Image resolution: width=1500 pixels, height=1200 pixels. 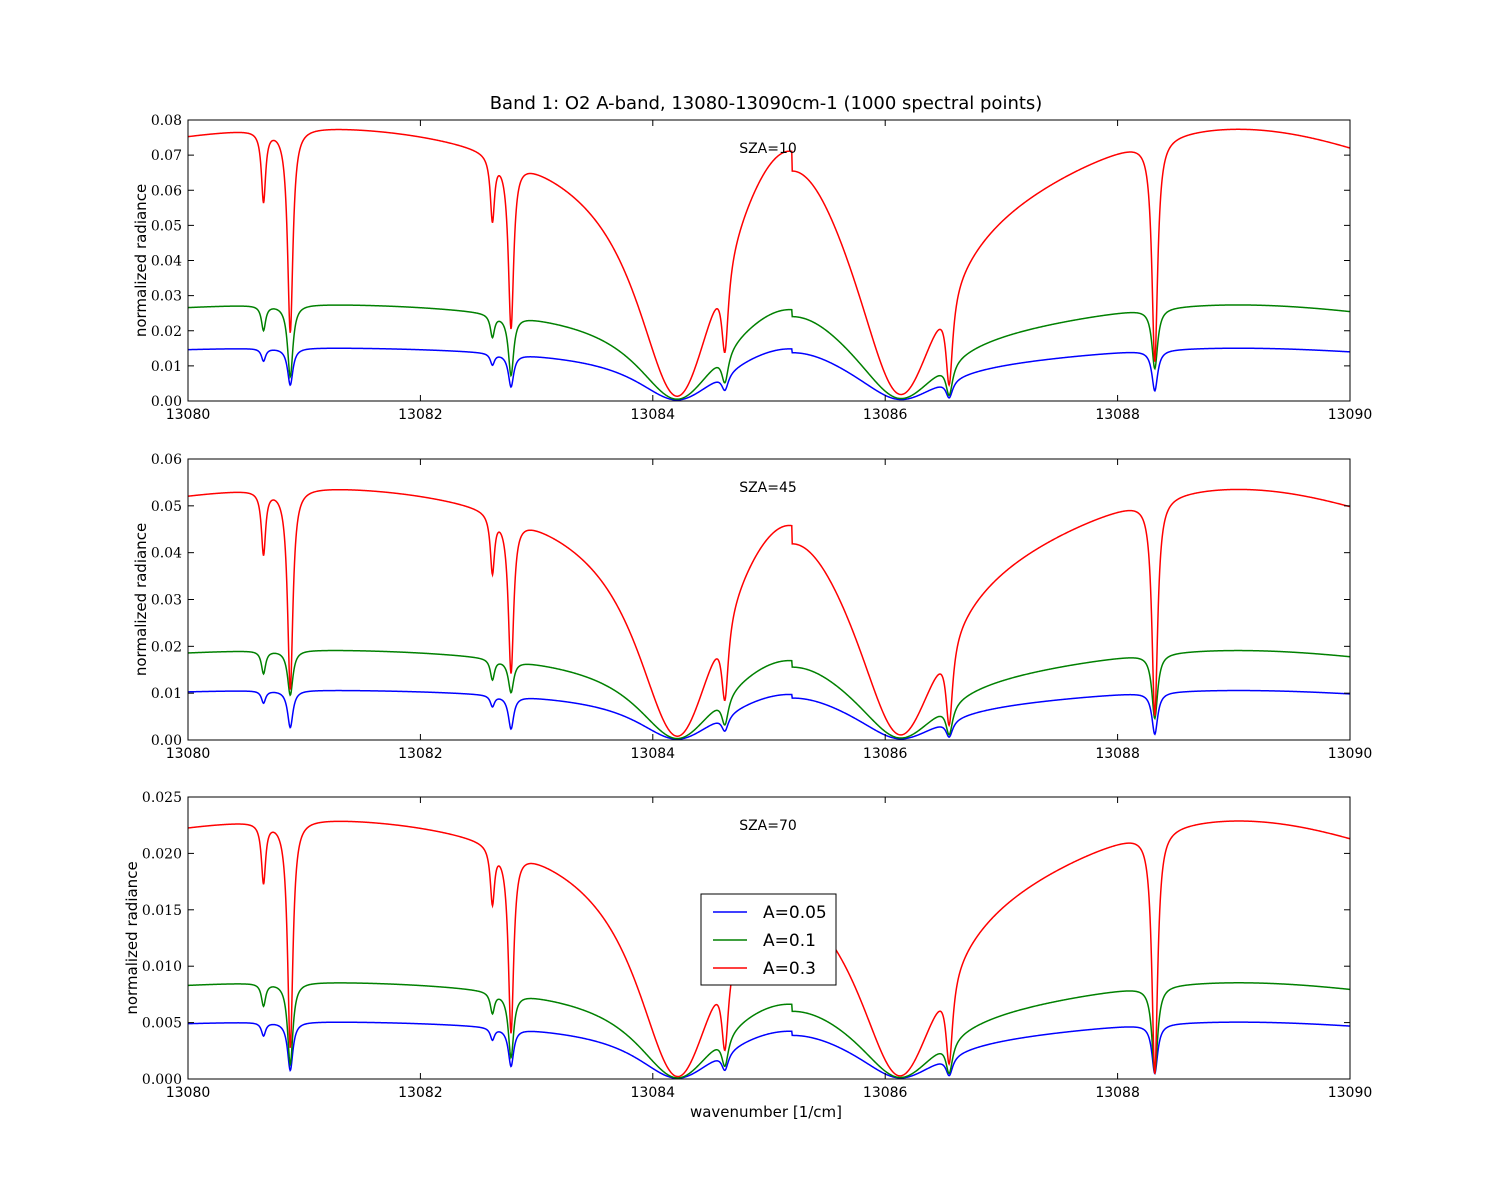 I want to click on y-tick-label: 0.010, so click(x=162, y=967).